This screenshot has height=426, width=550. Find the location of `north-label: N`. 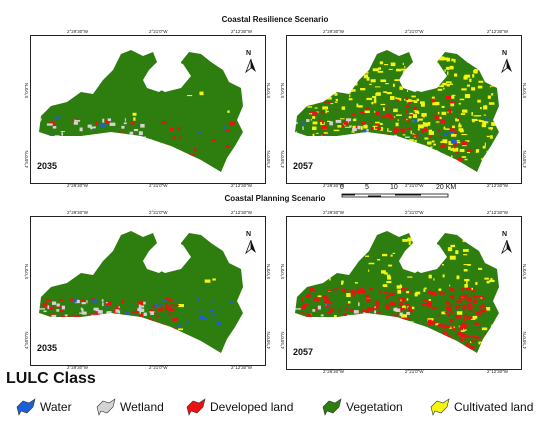

north-label: N is located at coordinates (249, 234).